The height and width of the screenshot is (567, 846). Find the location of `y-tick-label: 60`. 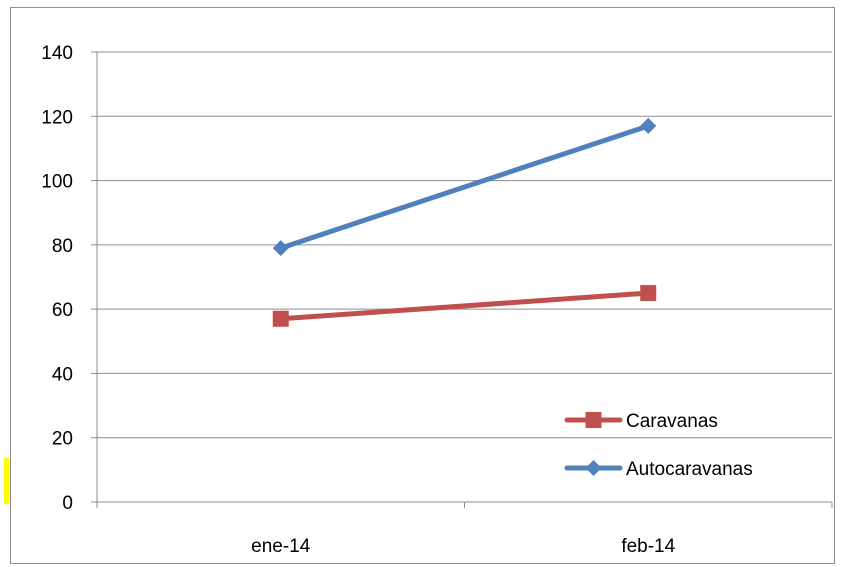

y-tick-label: 60 is located at coordinates (62, 310).